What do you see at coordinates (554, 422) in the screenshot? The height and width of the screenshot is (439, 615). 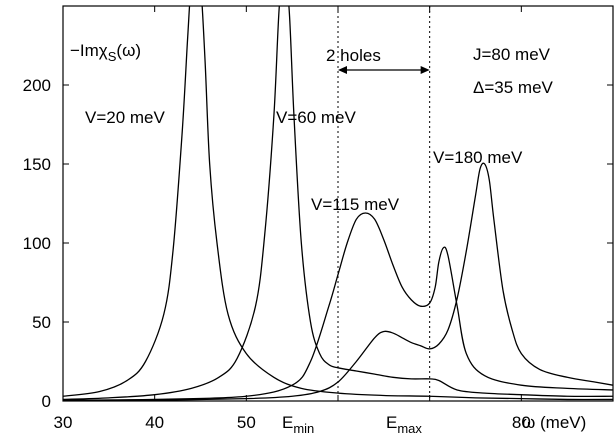 I see `x-axis-label: ω (meV)` at bounding box center [554, 422].